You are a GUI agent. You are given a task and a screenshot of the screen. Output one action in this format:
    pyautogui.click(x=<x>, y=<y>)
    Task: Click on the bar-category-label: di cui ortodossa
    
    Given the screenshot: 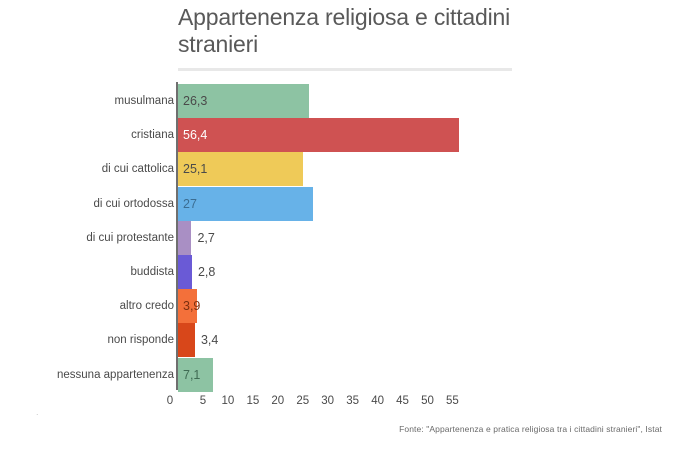 What is the action you would take?
    pyautogui.click(x=133, y=203)
    